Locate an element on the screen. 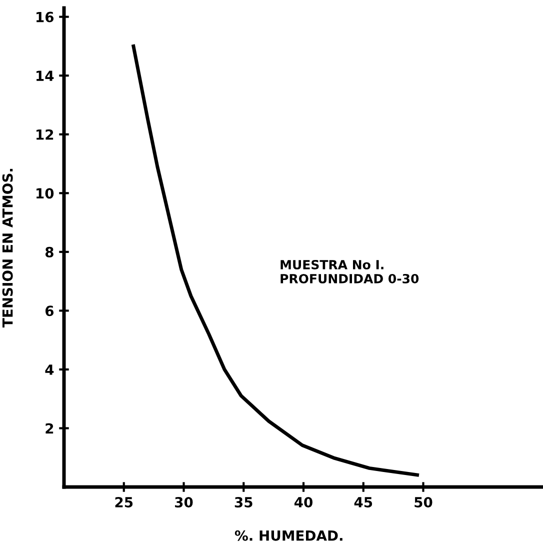  x-axis-title: %. HUMEDAD. is located at coordinates (288, 535).